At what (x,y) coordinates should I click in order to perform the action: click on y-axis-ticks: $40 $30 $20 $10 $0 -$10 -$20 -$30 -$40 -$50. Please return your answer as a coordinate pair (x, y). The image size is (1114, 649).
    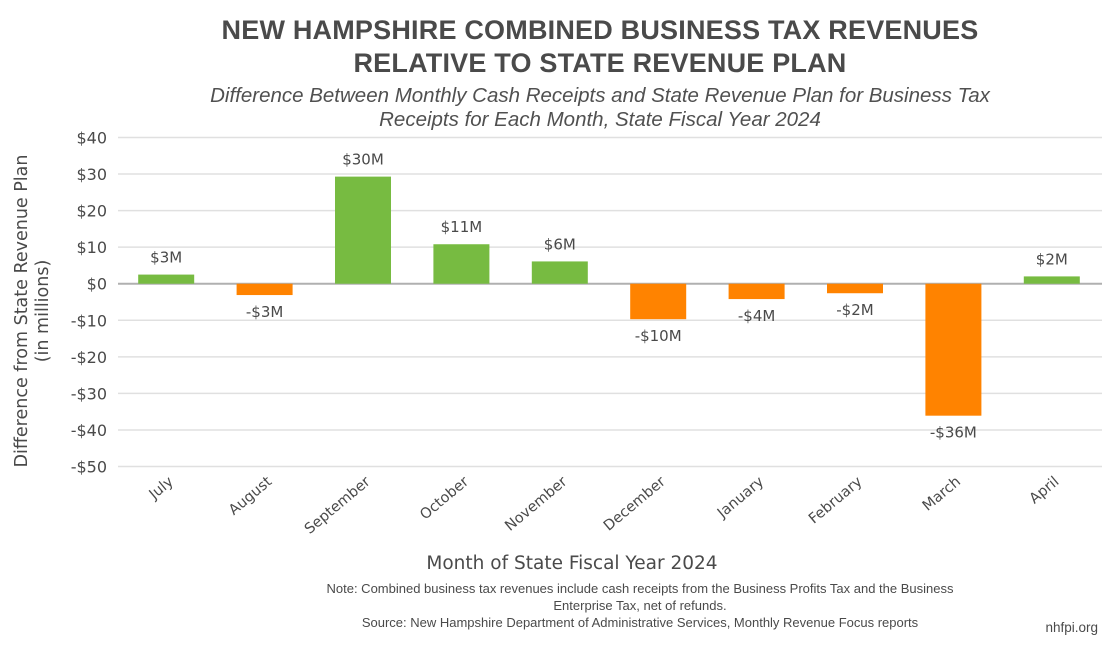
    Looking at the image, I should click on (89, 303).